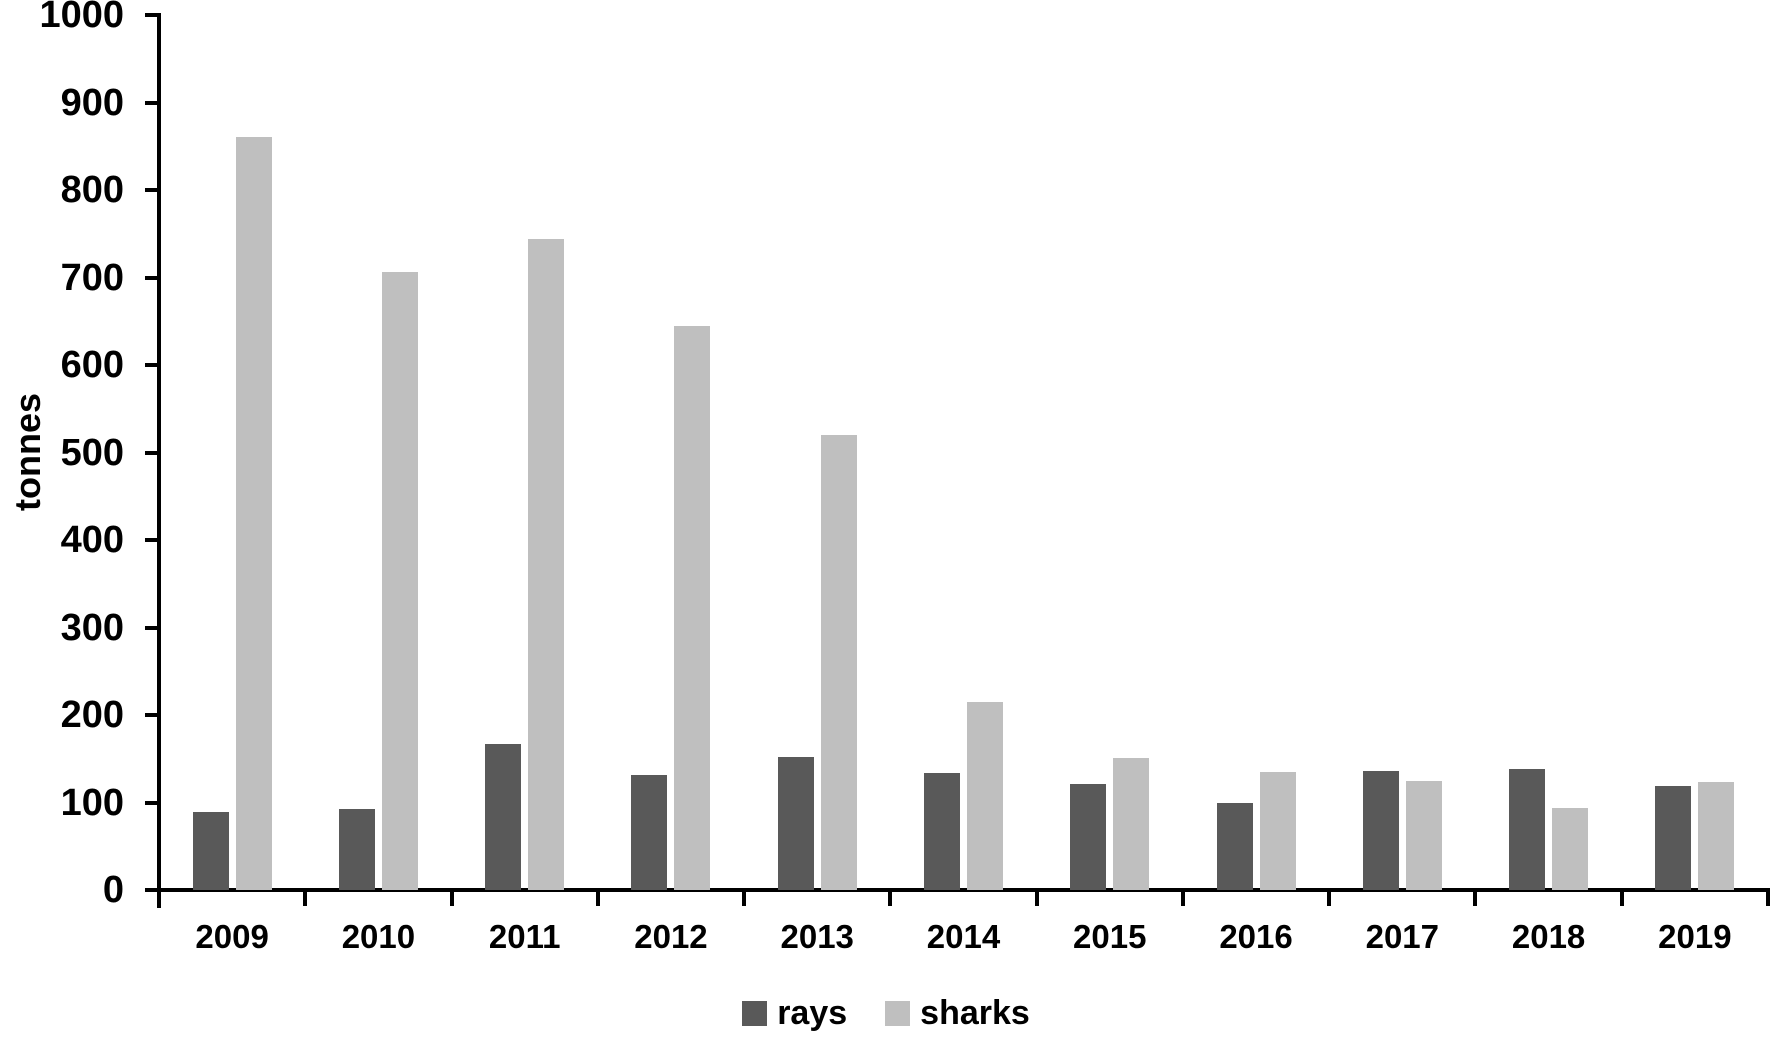  What do you see at coordinates (1548, 936) in the screenshot?
I see `x-tick-label-2018: 2018` at bounding box center [1548, 936].